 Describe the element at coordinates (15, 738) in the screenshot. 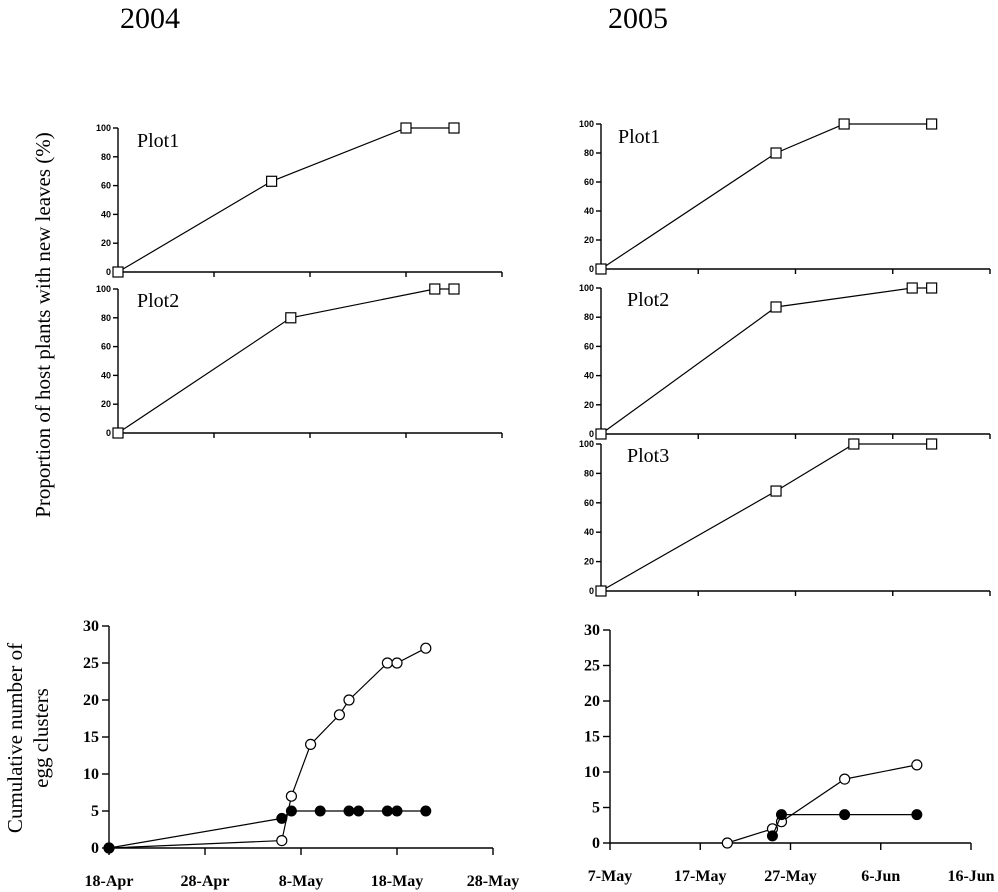

I see `y-axis-label-egg-clusters-line1: Cumulative number of` at that location.